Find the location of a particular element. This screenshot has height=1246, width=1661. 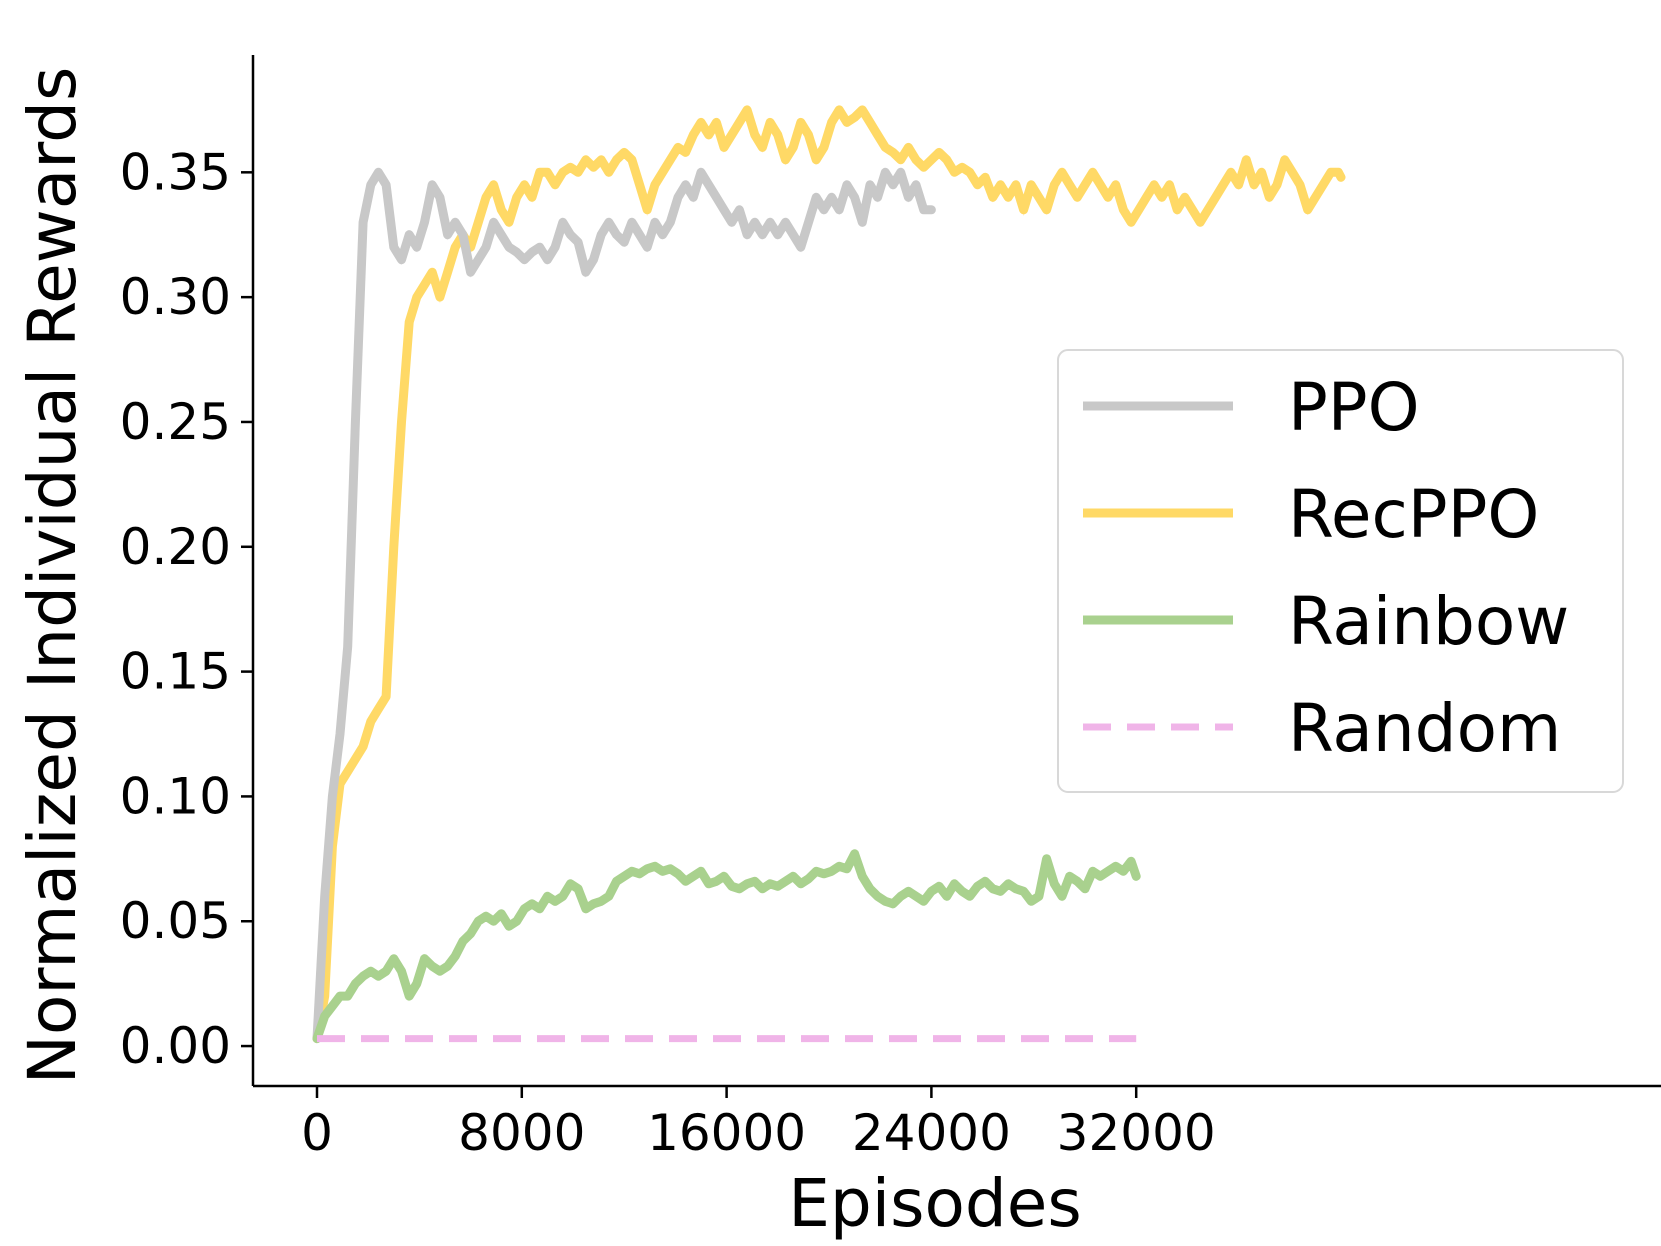

x-tick-label: 0 is located at coordinates (317, 1133).